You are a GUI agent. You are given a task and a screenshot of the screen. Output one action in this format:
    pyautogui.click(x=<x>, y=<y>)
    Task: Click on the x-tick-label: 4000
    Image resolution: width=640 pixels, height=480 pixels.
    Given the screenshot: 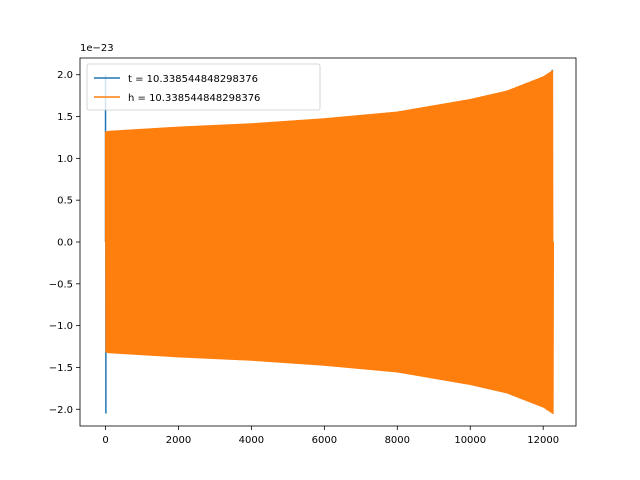 What is the action you would take?
    pyautogui.click(x=251, y=440)
    